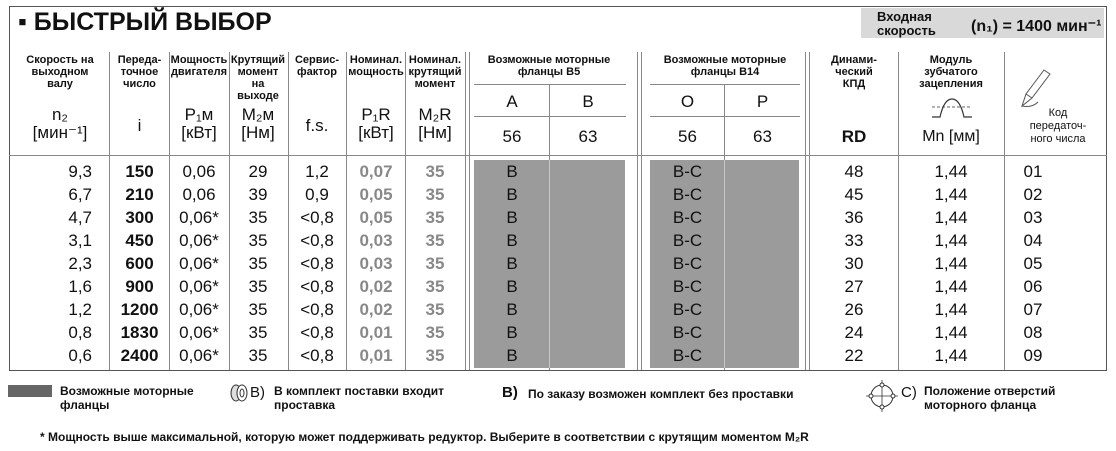  What do you see at coordinates (376, 114) in the screenshot?
I see `header-nom-power-symbol: P₁R` at bounding box center [376, 114].